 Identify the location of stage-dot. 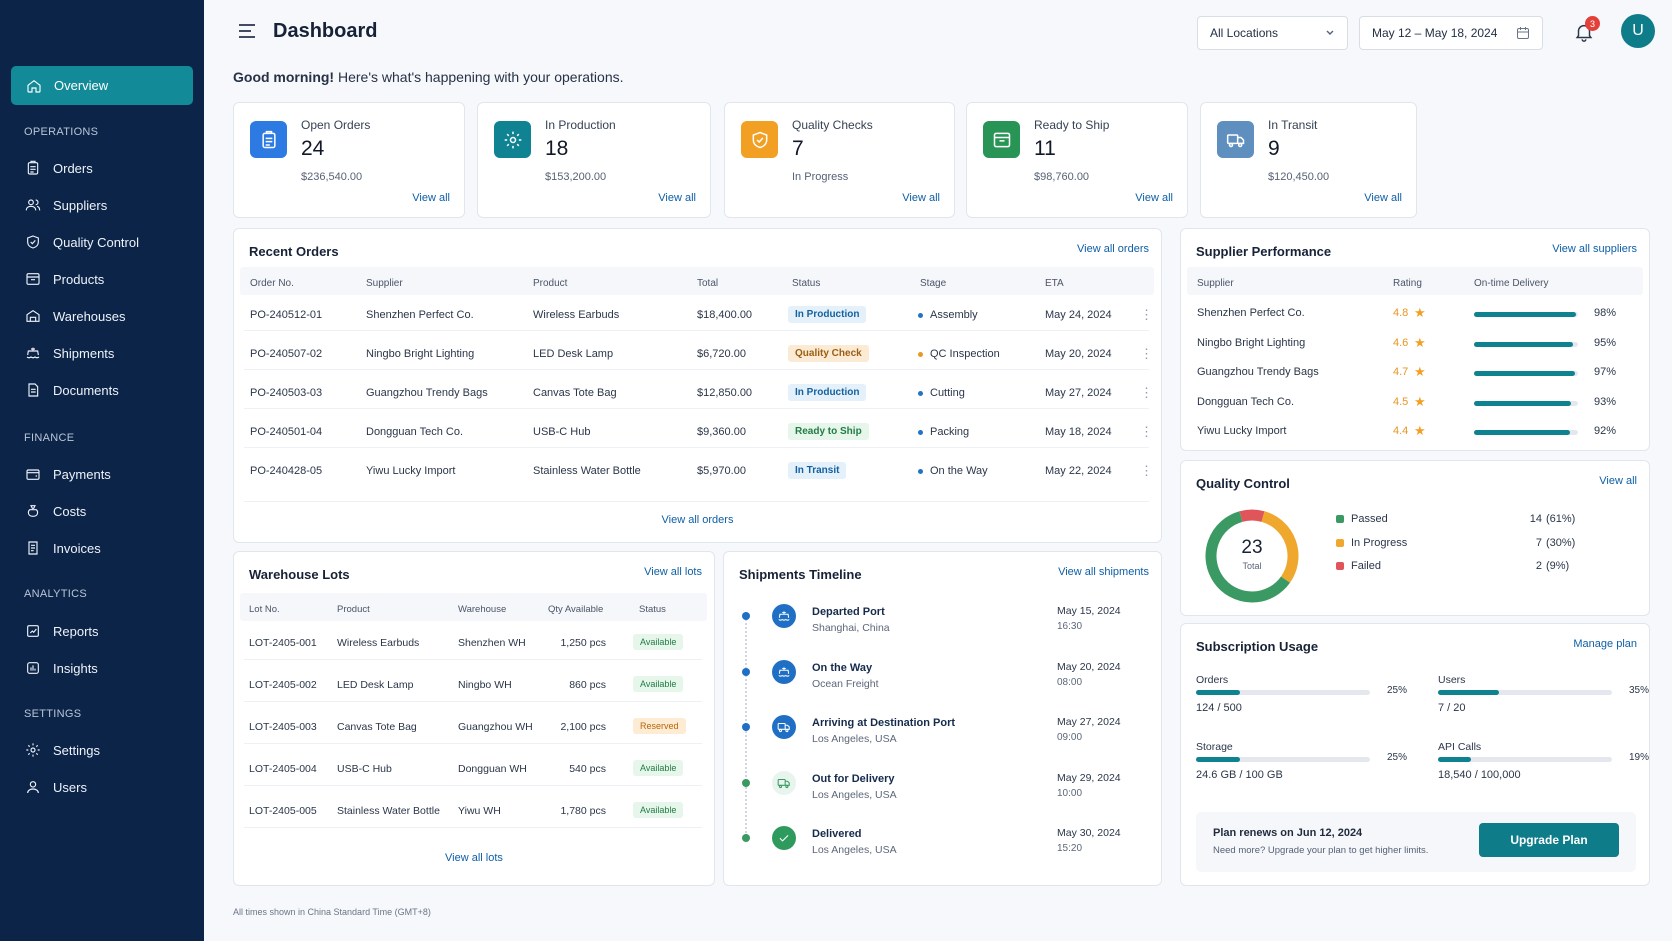
(920, 393).